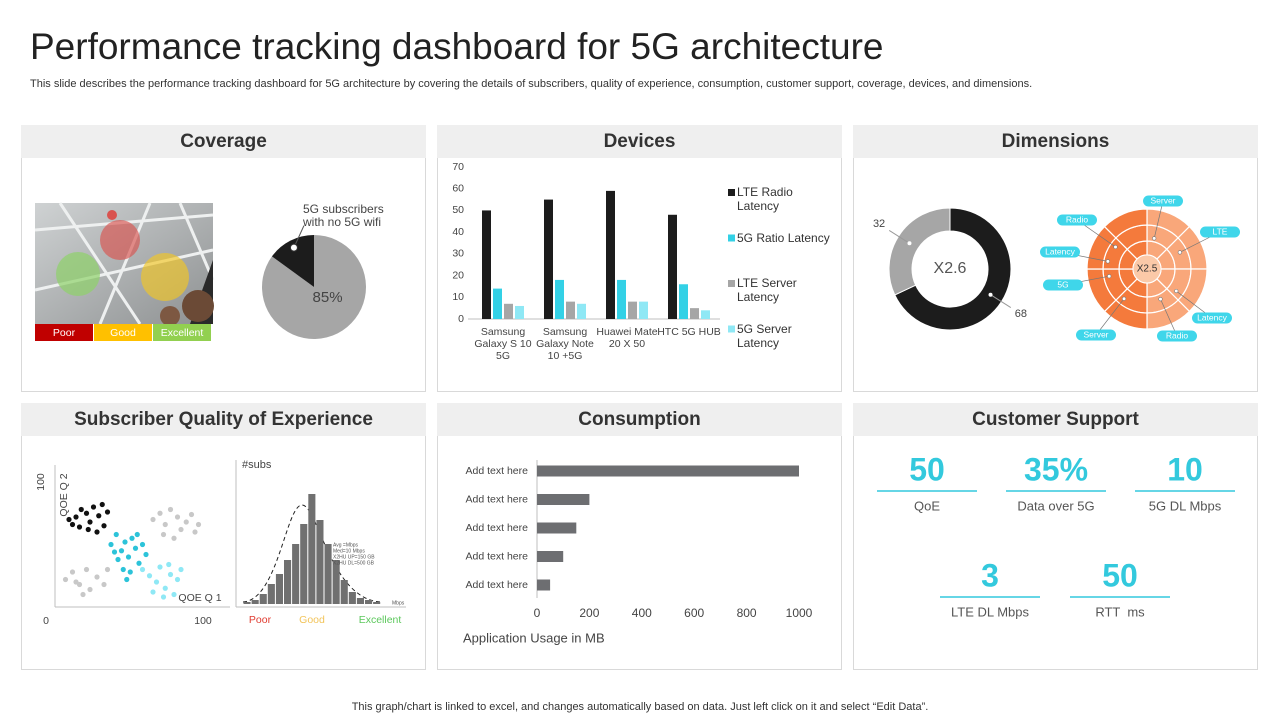 This screenshot has width=1280, height=720. I want to click on histogram-x-label: Mbps, so click(398, 603).